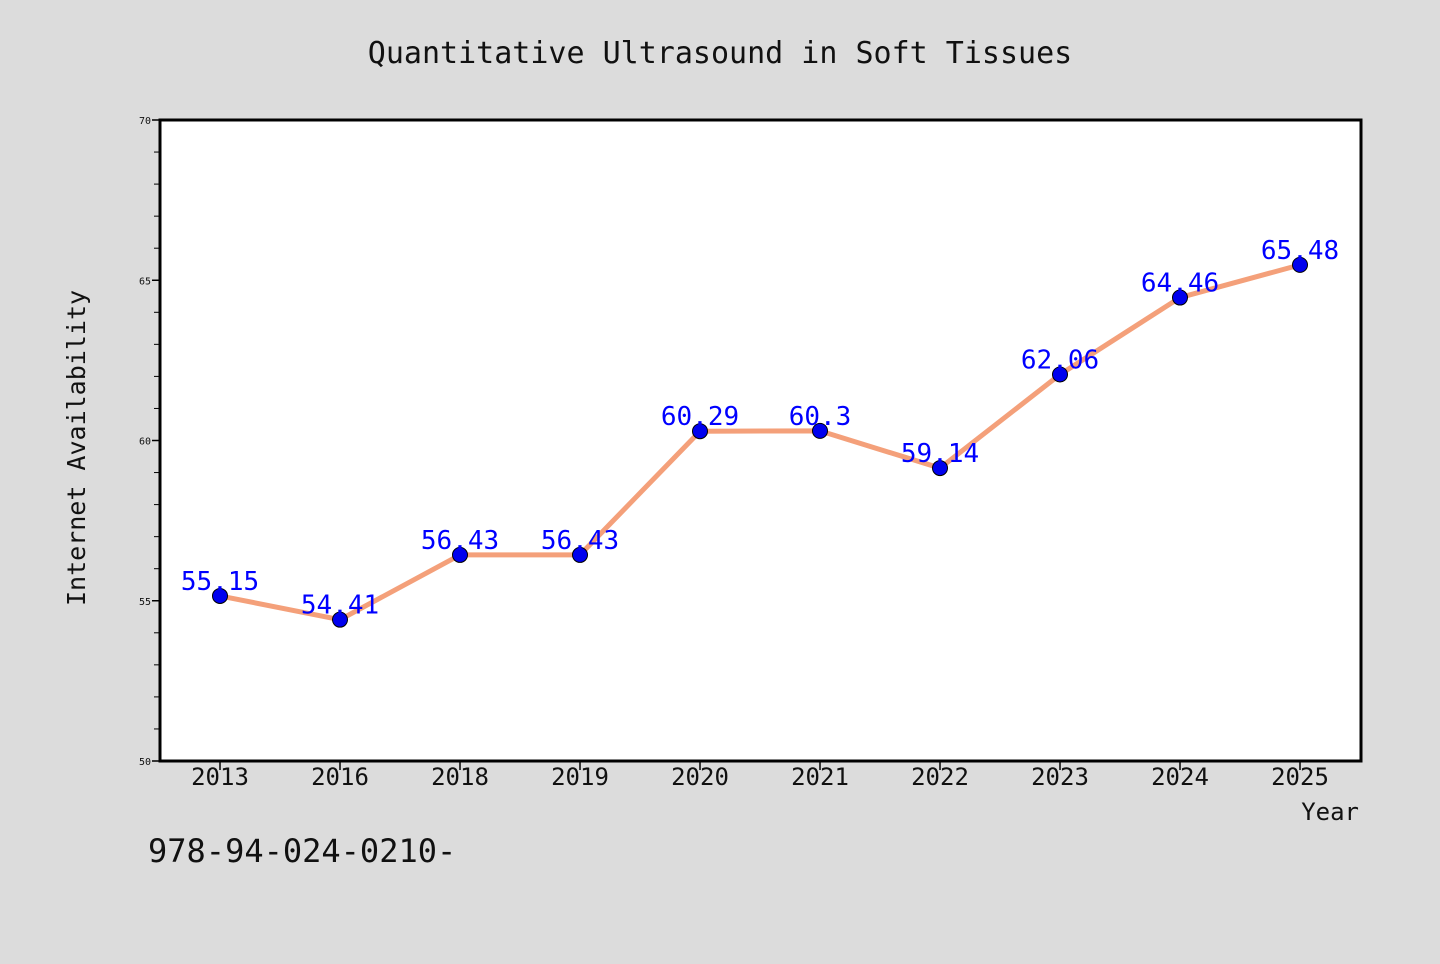 The height and width of the screenshot is (964, 1440). Describe the element at coordinates (1060, 360) in the screenshot. I see `data-label: 62.06` at that location.